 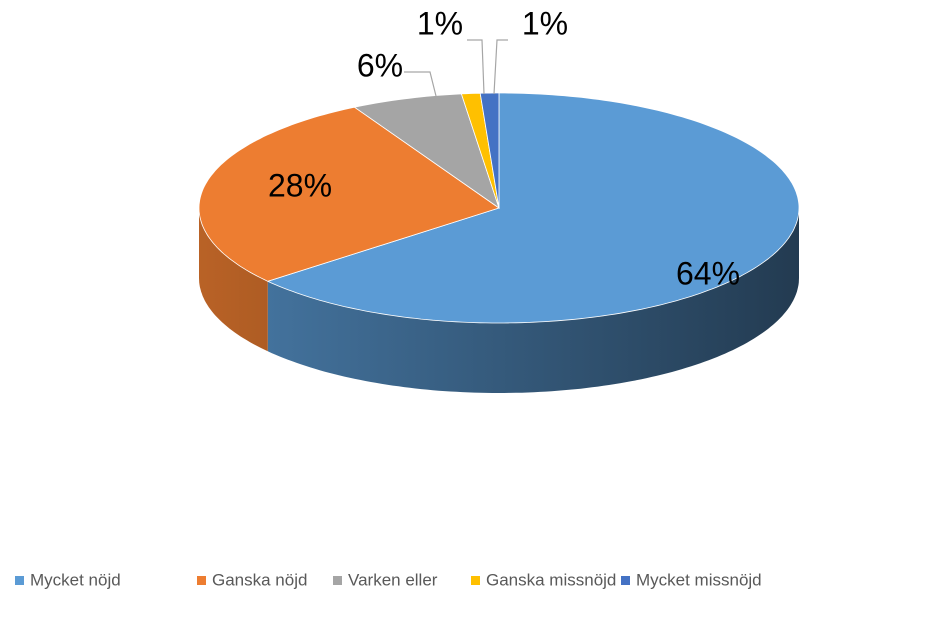 What do you see at coordinates (699, 579) in the screenshot?
I see `legend-label: Mycket missnöjd` at bounding box center [699, 579].